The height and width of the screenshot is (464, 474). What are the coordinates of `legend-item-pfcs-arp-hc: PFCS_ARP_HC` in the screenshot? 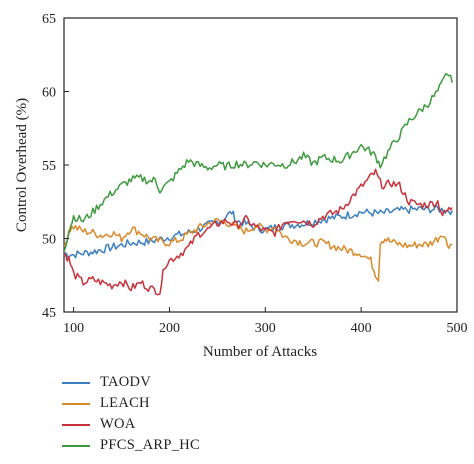 It's located at (131, 445).